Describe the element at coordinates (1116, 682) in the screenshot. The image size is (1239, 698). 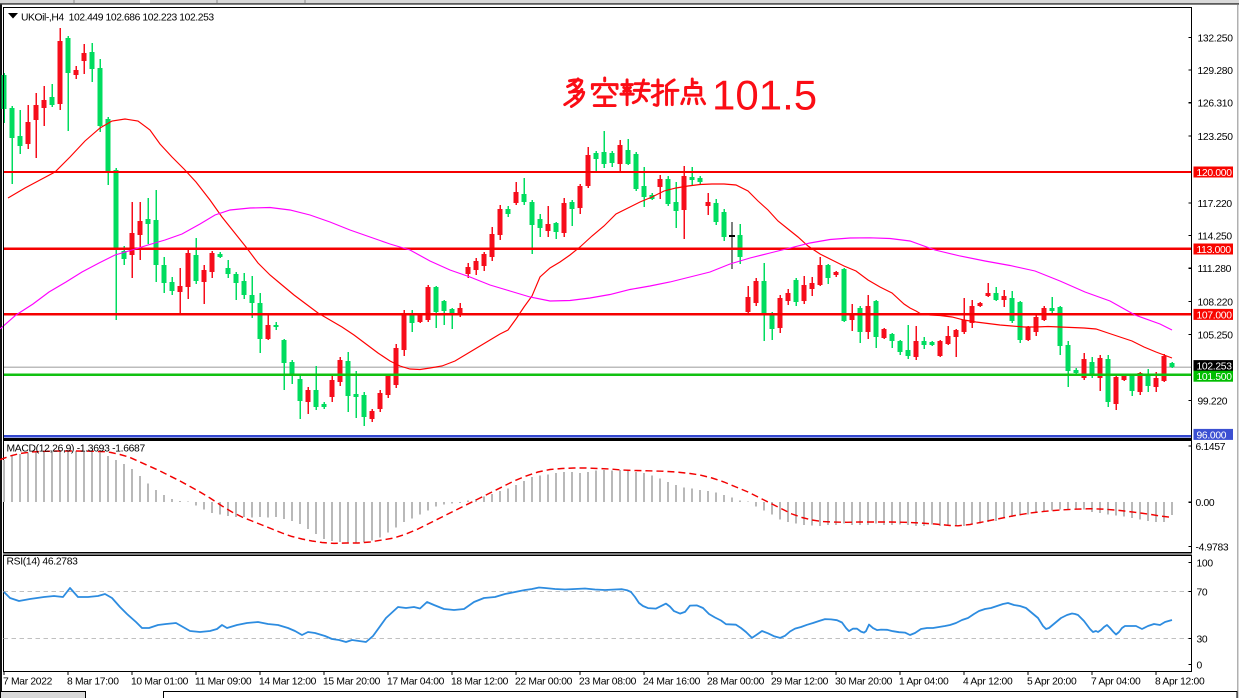
I see `svg-text: 7 Apr 04:00` at that location.